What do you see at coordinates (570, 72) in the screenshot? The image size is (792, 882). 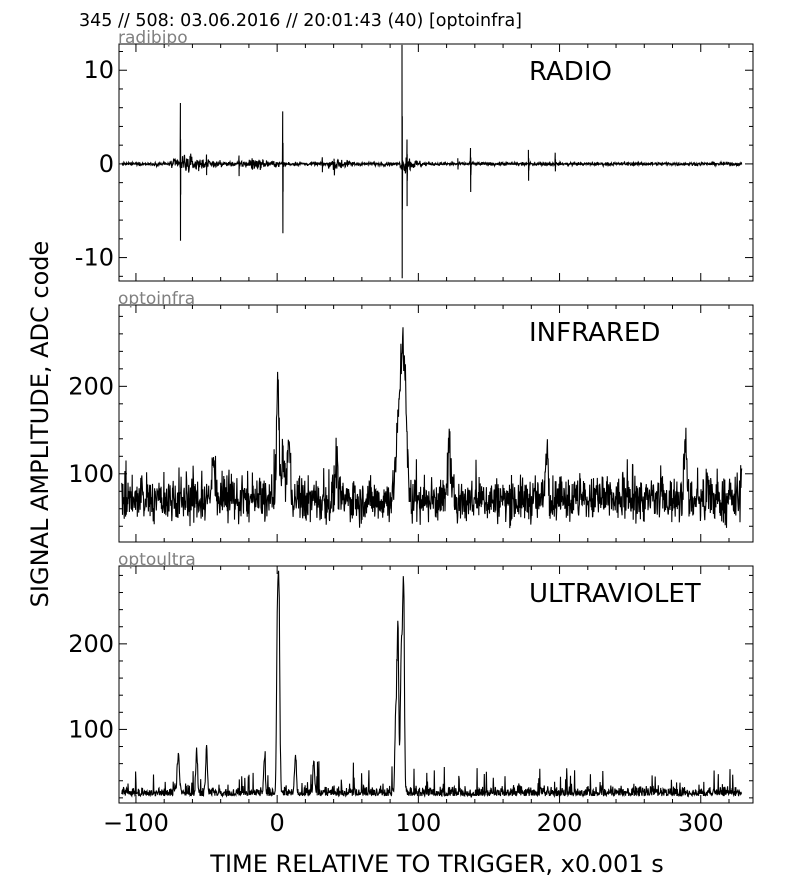 I see `panel-label: RADIO` at bounding box center [570, 72].